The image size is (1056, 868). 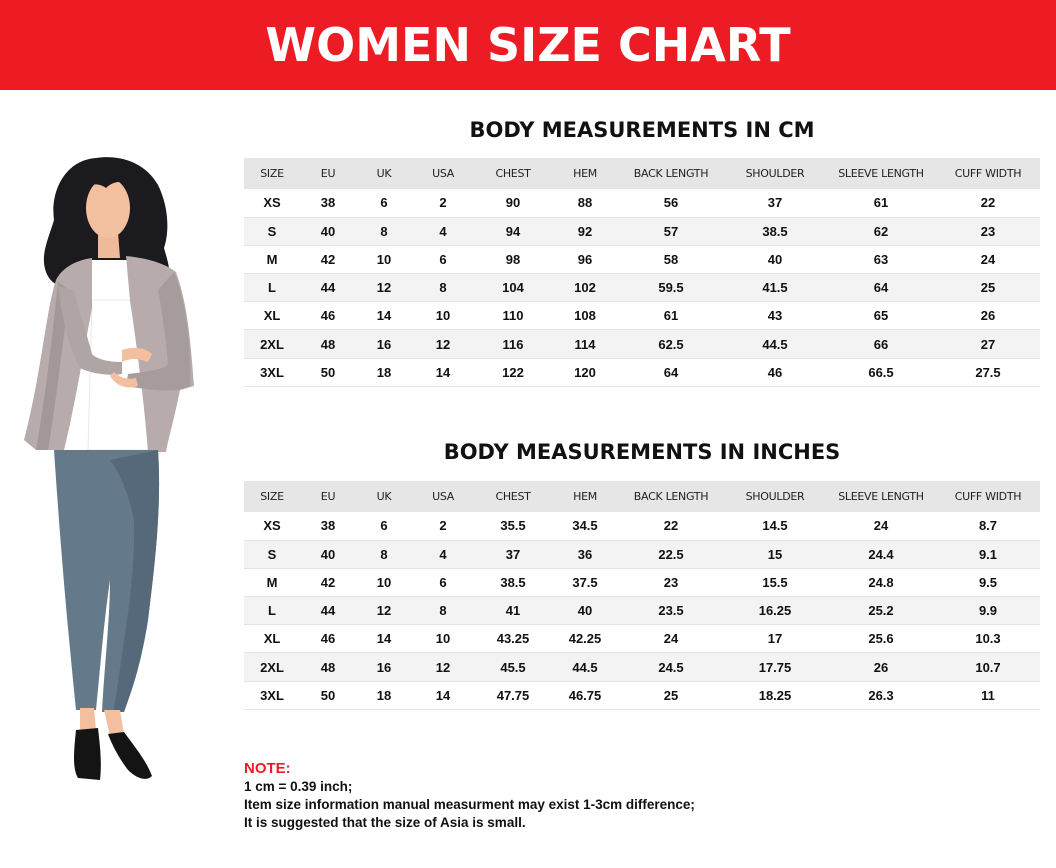 What do you see at coordinates (513, 611) in the screenshot?
I see `table-cell: 41` at bounding box center [513, 611].